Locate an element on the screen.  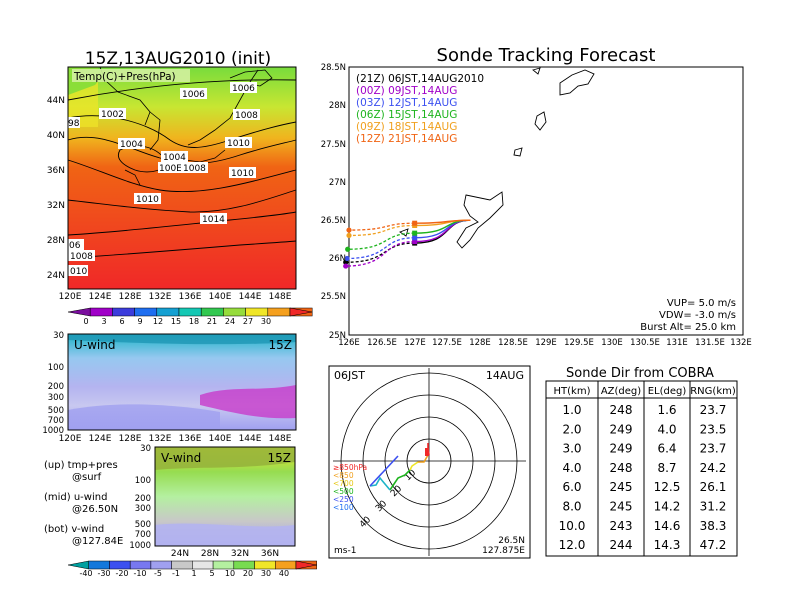
isobar-label: 010 is located at coordinates (78, 272).